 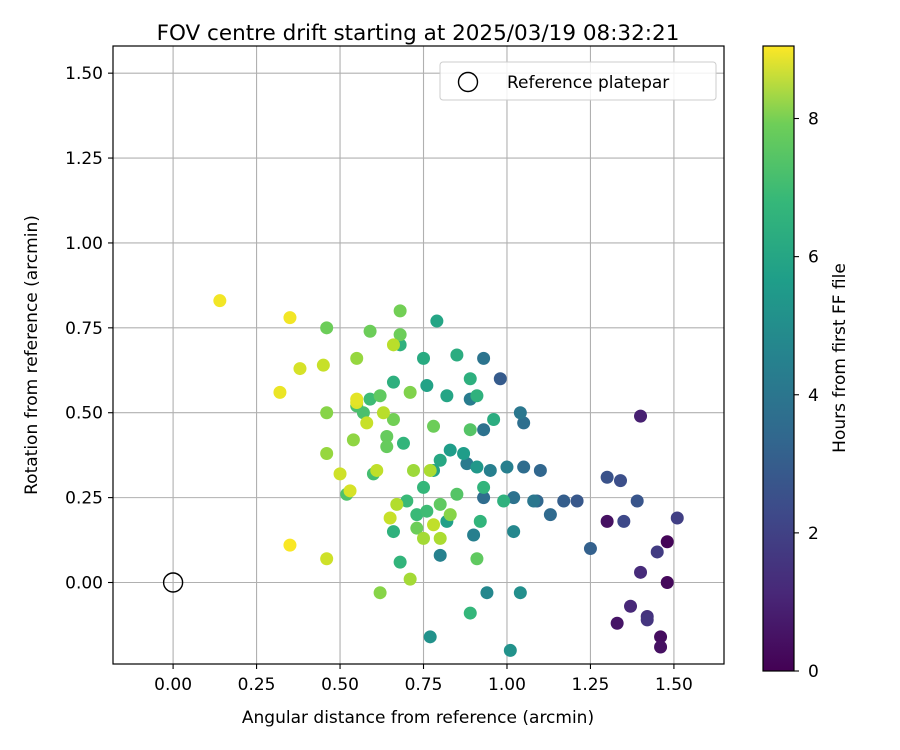 What do you see at coordinates (674, 685) in the screenshot?
I see `x-tick-label: 1.50` at bounding box center [674, 685].